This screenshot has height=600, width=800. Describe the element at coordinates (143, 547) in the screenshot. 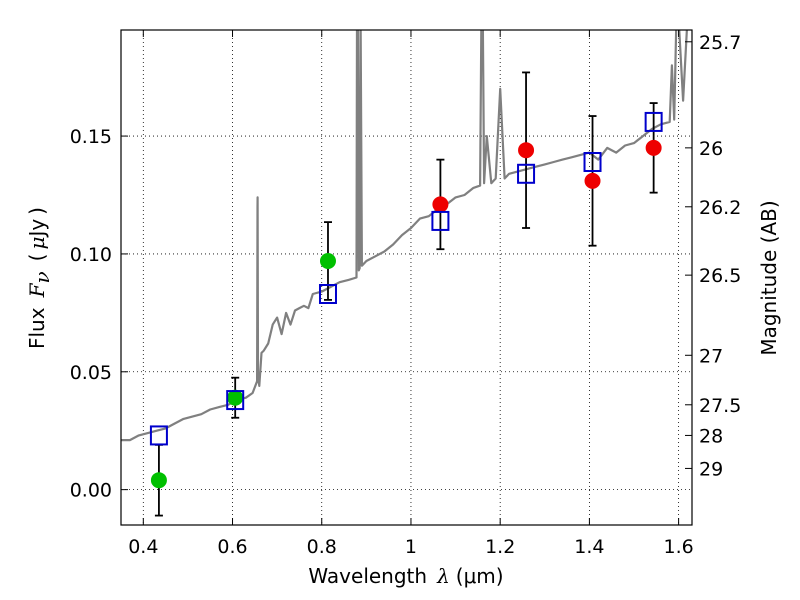

I see `x-tick-label: 0.4` at that location.